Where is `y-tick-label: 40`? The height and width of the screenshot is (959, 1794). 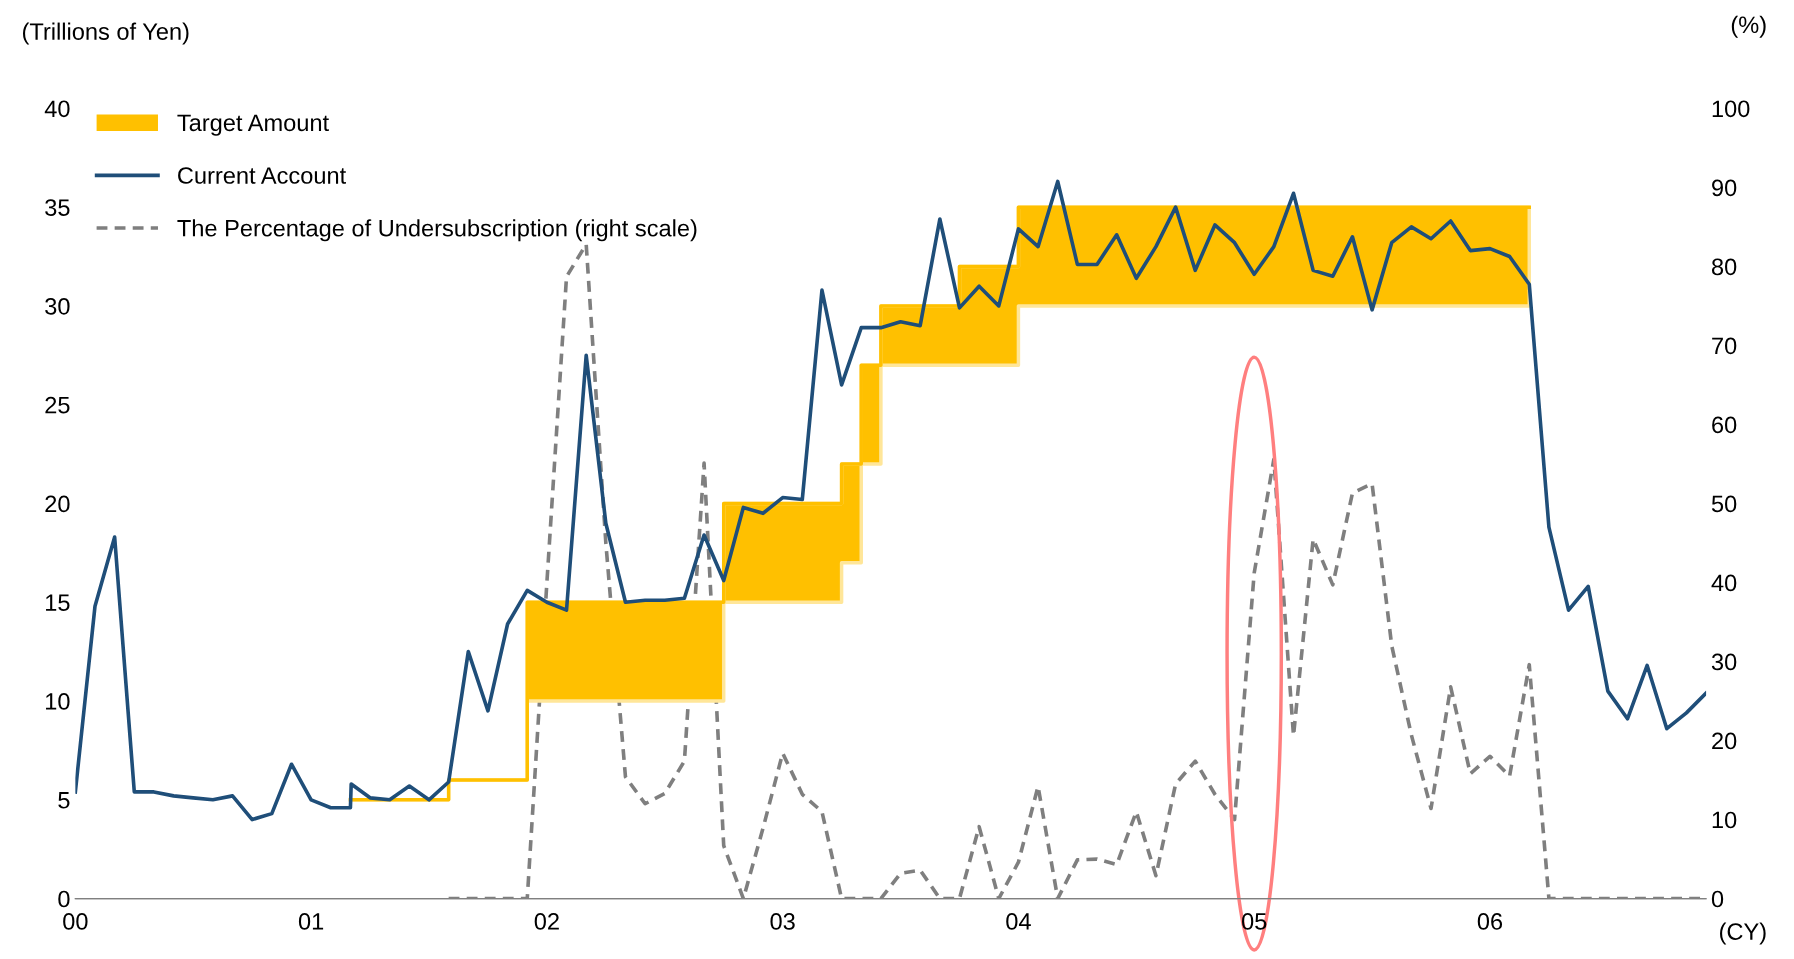 y-tick-label: 40 is located at coordinates (57, 109).